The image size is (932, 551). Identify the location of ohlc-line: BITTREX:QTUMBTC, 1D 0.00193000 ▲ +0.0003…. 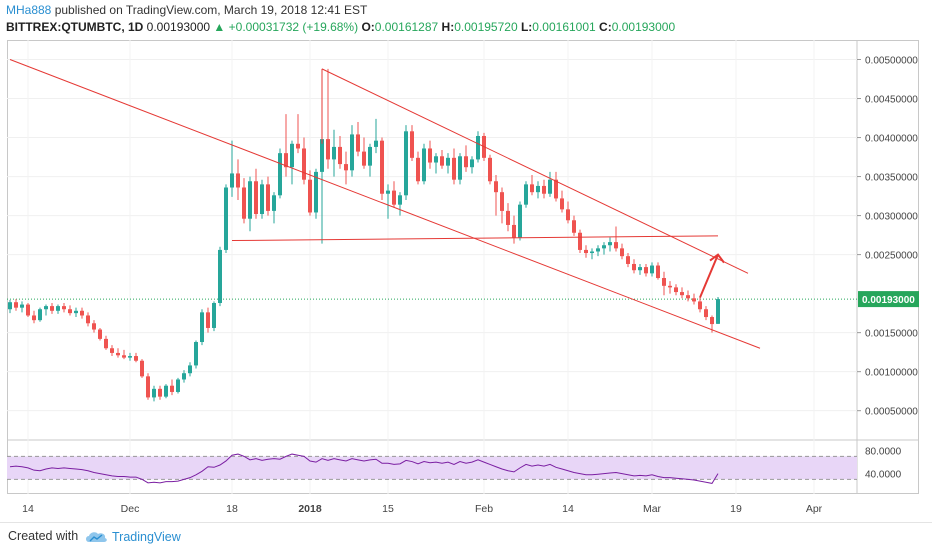
(340, 27).